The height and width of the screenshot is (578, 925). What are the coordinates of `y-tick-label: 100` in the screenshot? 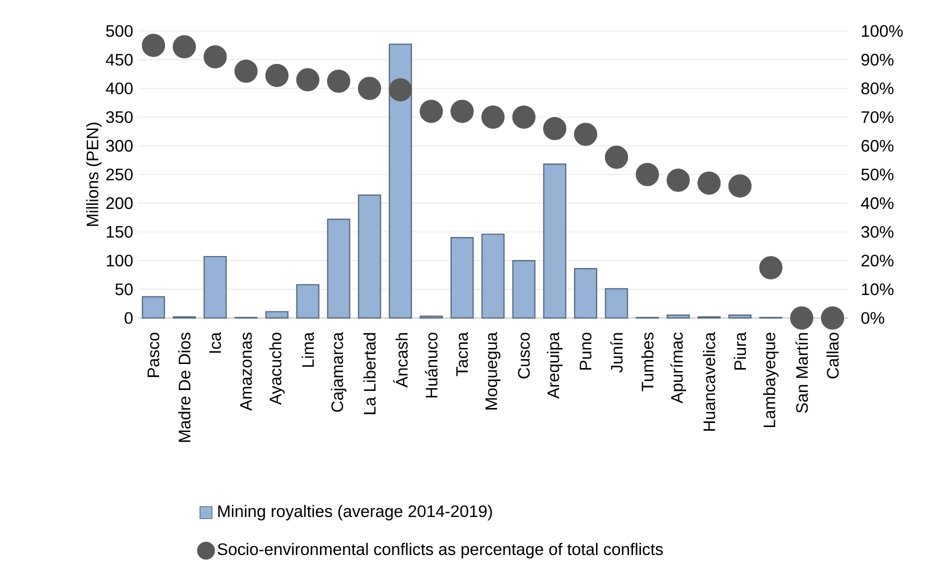 It's located at (119, 260).